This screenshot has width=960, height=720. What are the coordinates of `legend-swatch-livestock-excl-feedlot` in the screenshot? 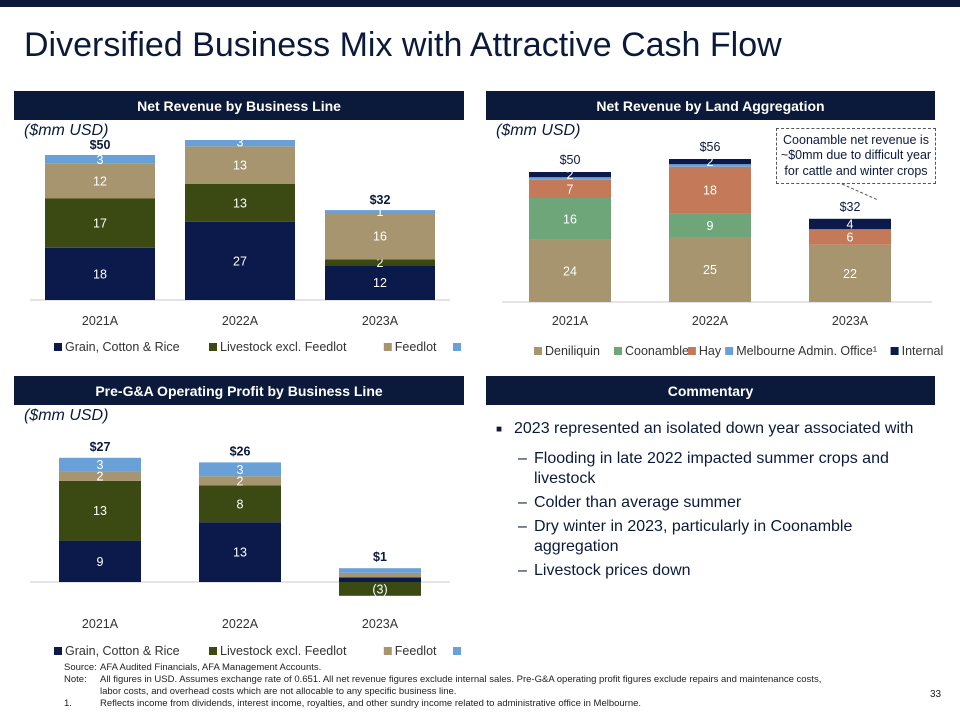 It's located at (213, 347).